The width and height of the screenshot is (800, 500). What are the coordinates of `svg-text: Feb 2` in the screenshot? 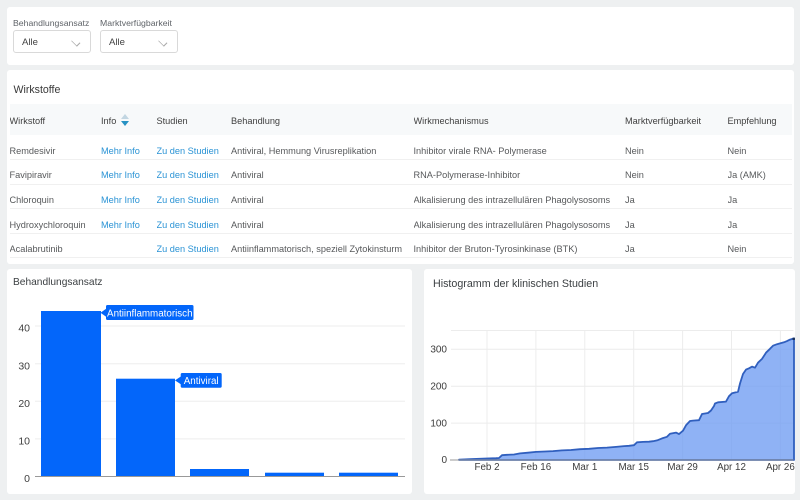 It's located at (486, 467).